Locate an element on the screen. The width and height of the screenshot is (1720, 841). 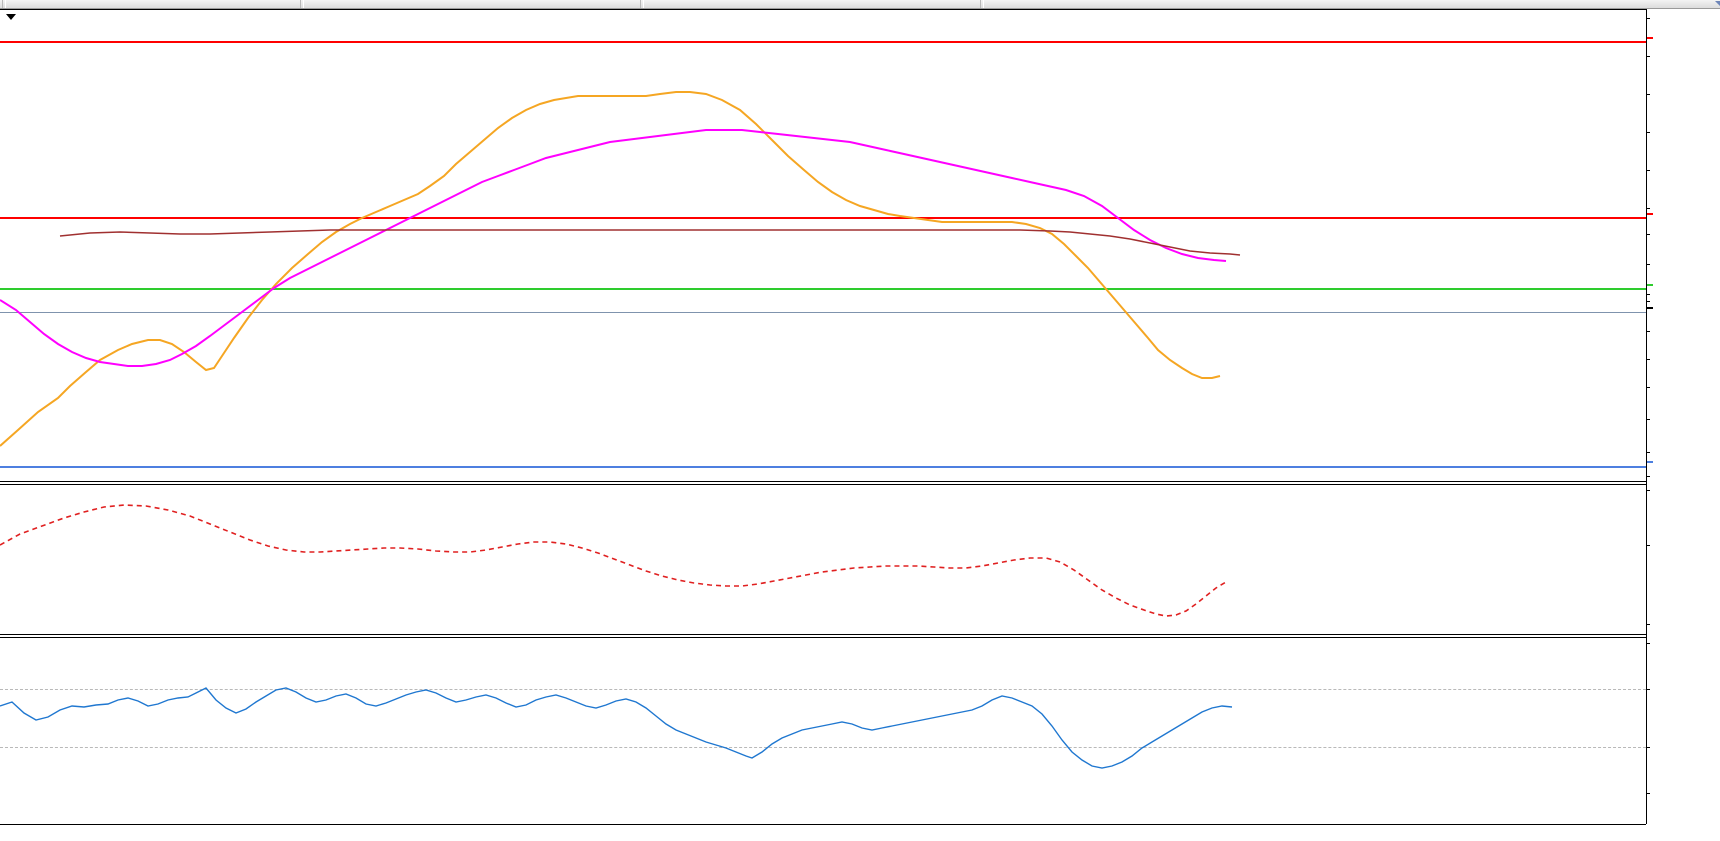
macd-panel-bottom-border is located at coordinates (823, 634).